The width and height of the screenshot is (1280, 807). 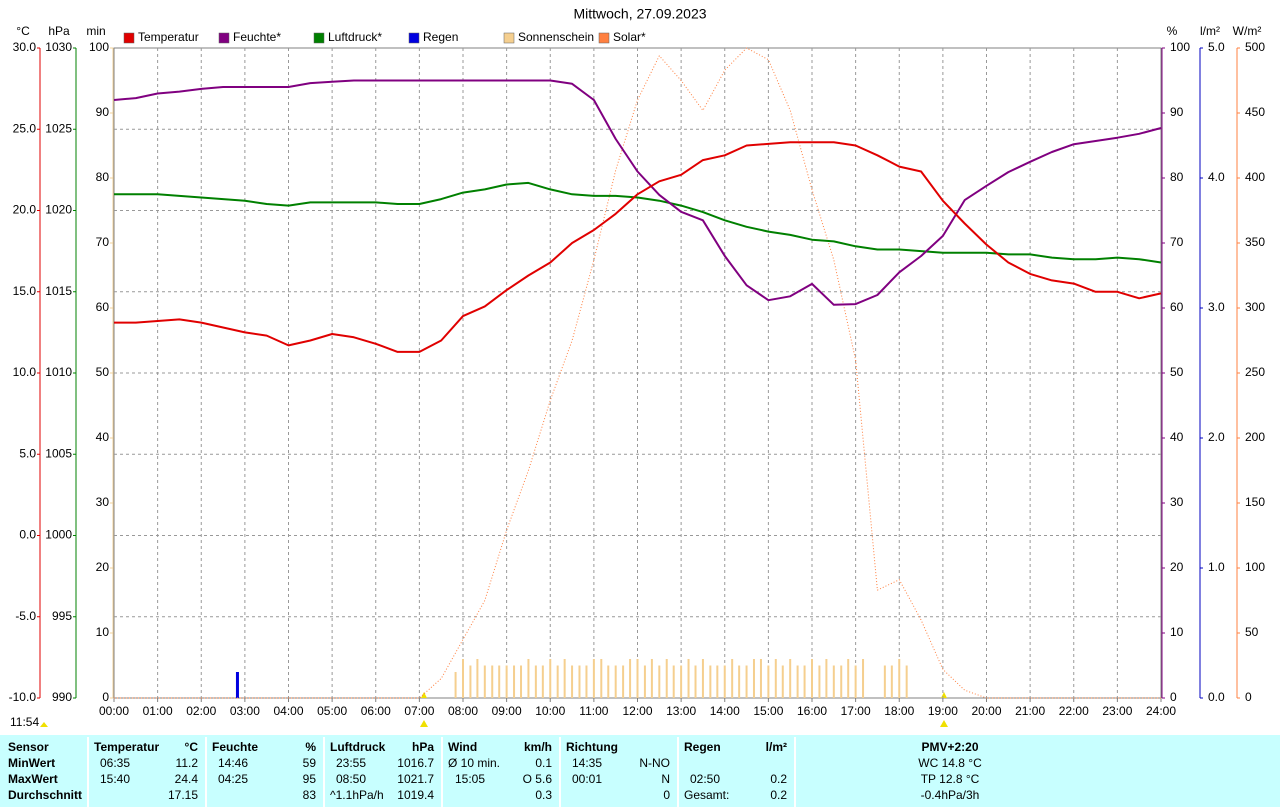 What do you see at coordinates (187, 779) in the screenshot?
I see `table-cell: 24.4` at bounding box center [187, 779].